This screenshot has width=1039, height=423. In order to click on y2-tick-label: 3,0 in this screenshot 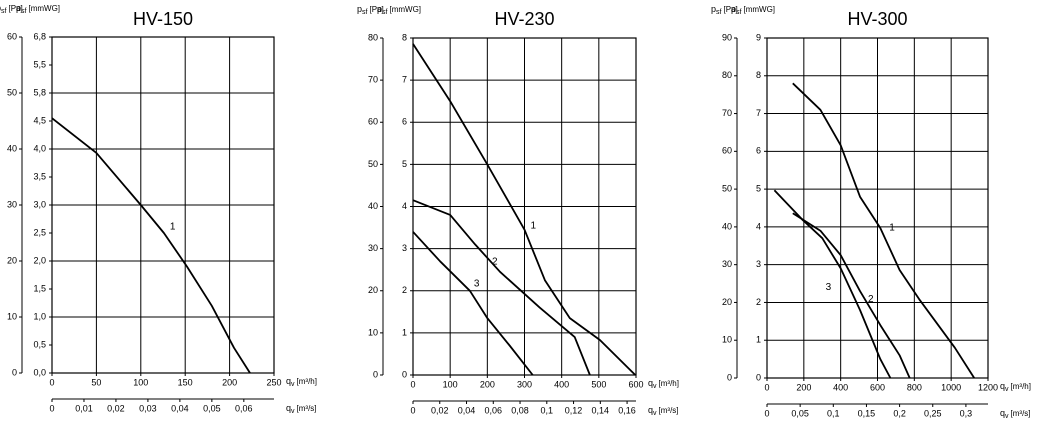, I will do `click(39, 204)`.